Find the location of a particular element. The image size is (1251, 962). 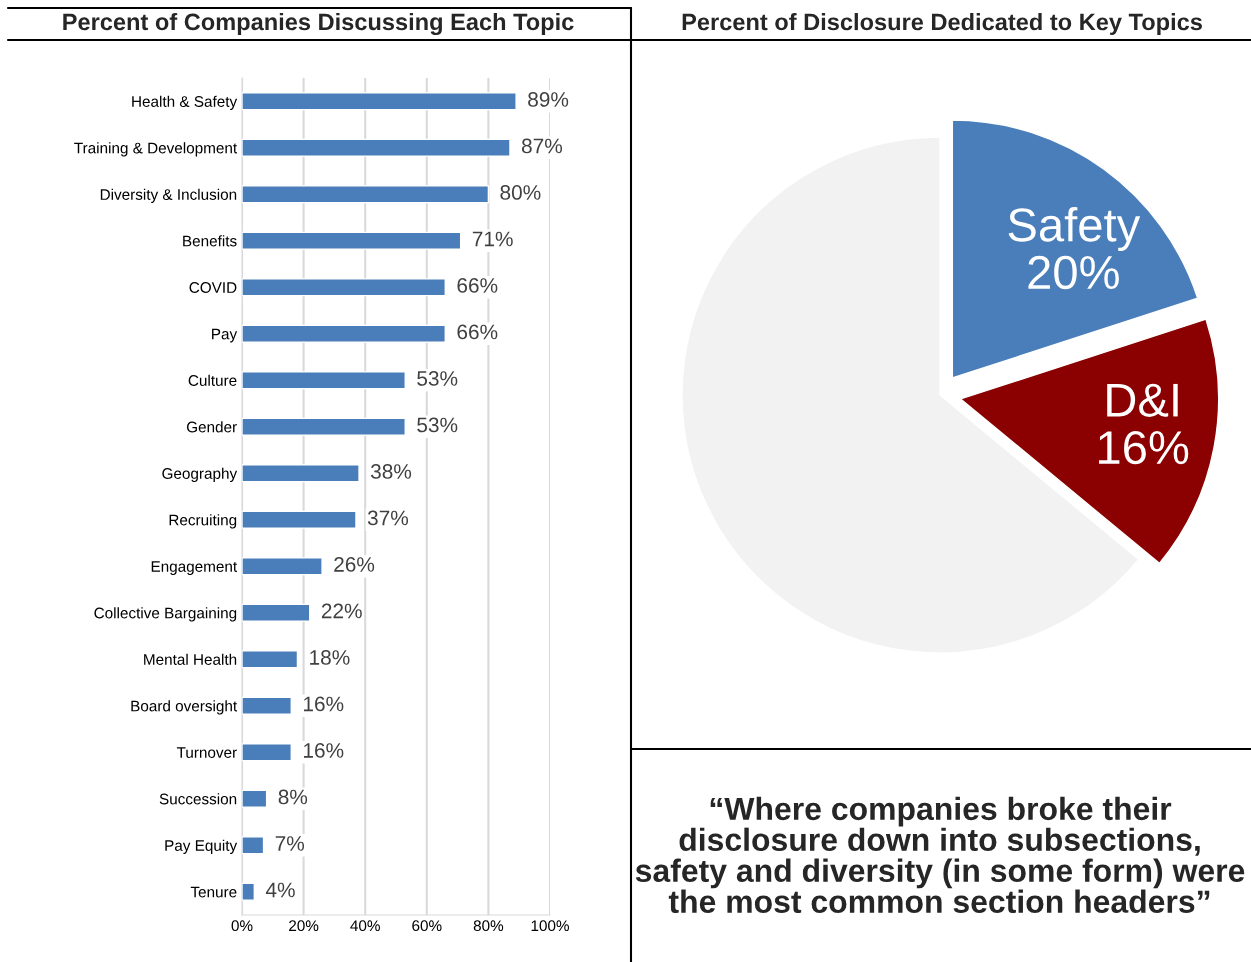

text: “Where companies broke their disclosure down into subsections, safety and diversity (in some form) were the most common section headers” is located at coordinates (940, 854).